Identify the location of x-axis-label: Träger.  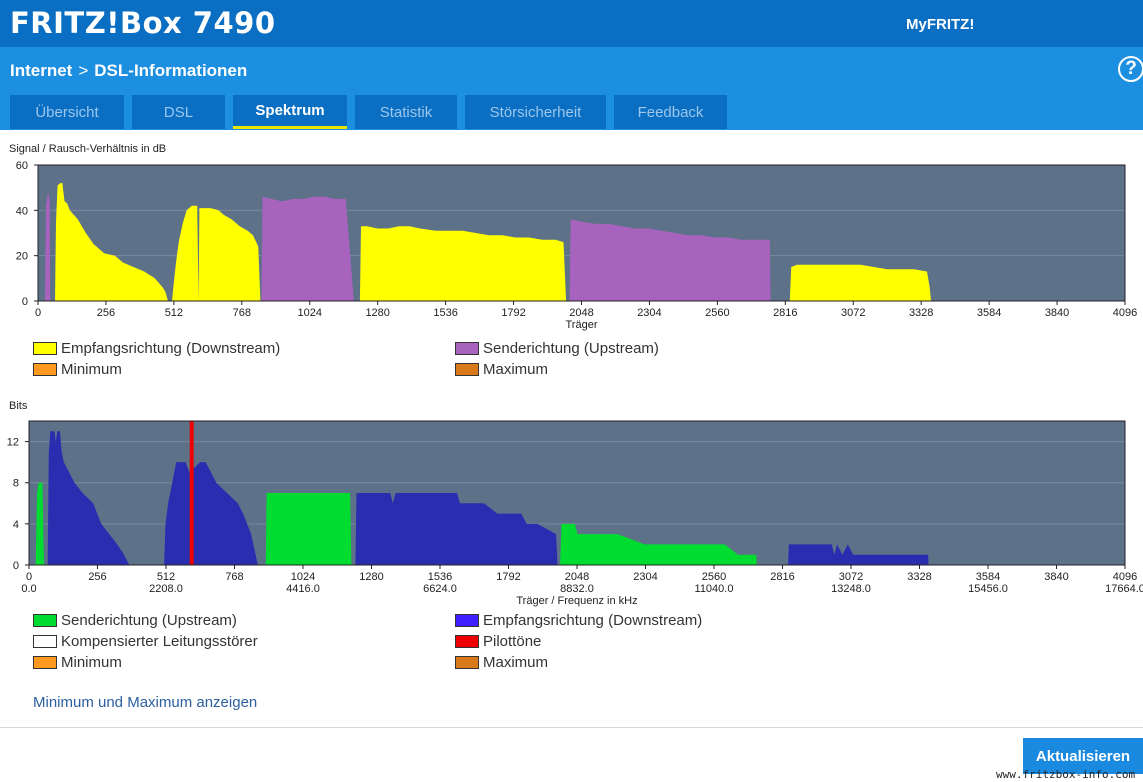
(582, 325).